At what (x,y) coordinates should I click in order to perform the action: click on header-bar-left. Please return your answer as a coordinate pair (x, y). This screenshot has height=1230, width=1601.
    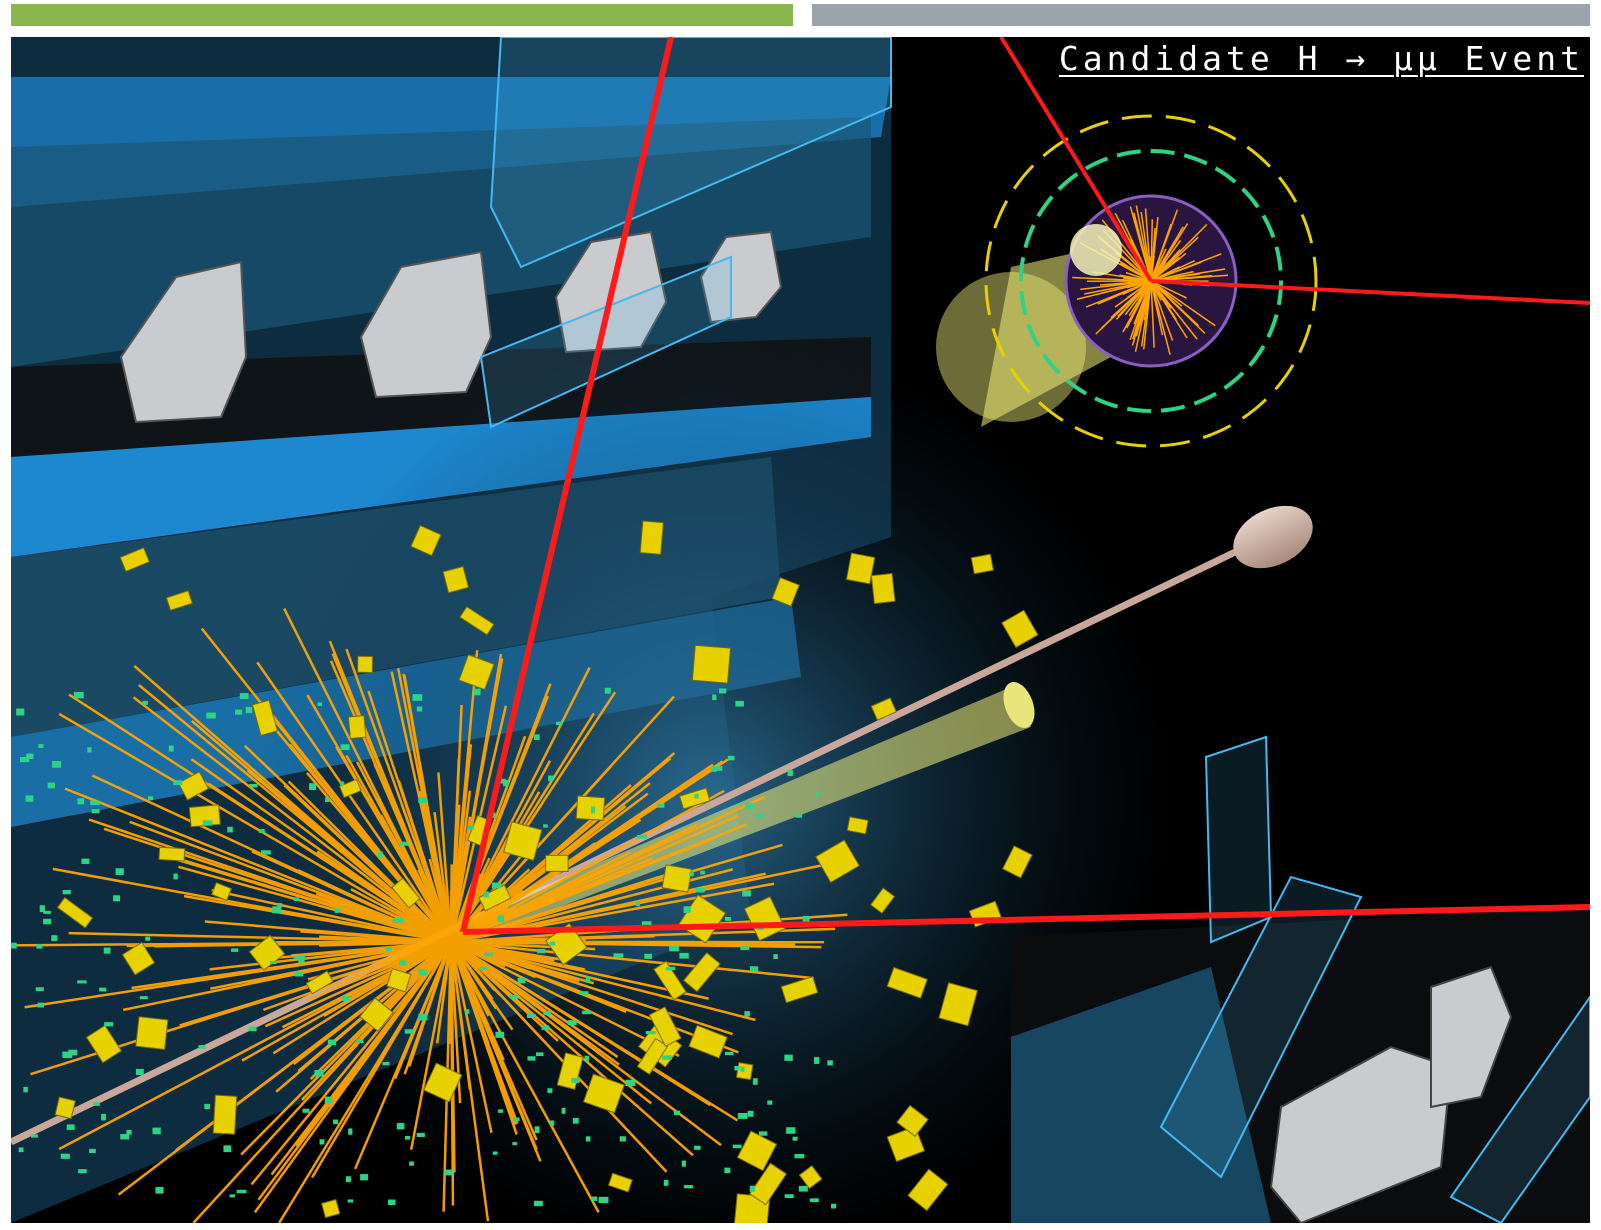
    Looking at the image, I should click on (402, 15).